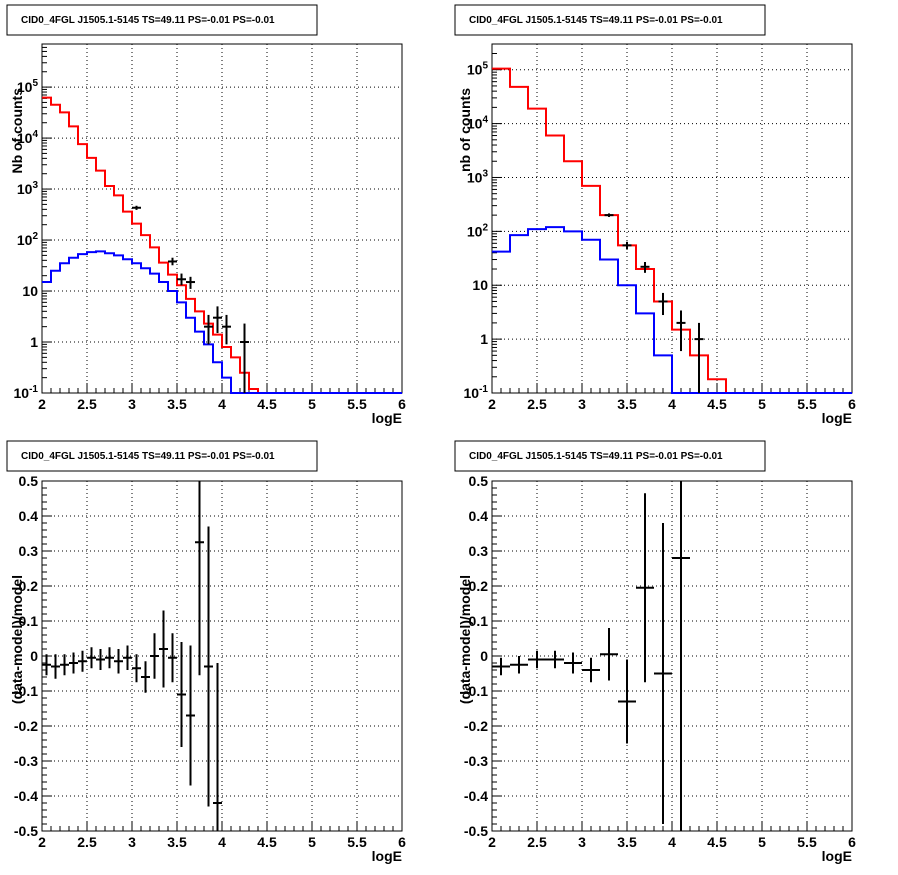 This screenshot has height=875, width=898. Describe the element at coordinates (34, 656) in the screenshot. I see `y-tick-label: 0` at that location.